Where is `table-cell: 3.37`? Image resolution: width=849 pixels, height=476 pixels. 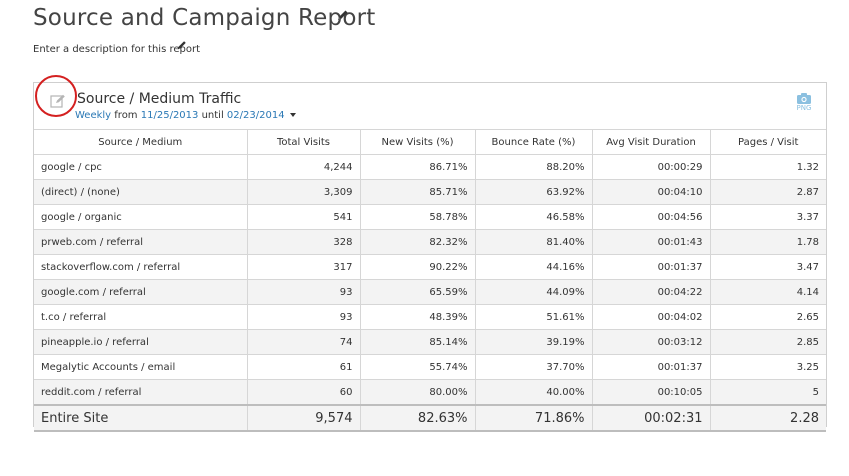
table-cell: 3.37 is located at coordinates (767, 217).